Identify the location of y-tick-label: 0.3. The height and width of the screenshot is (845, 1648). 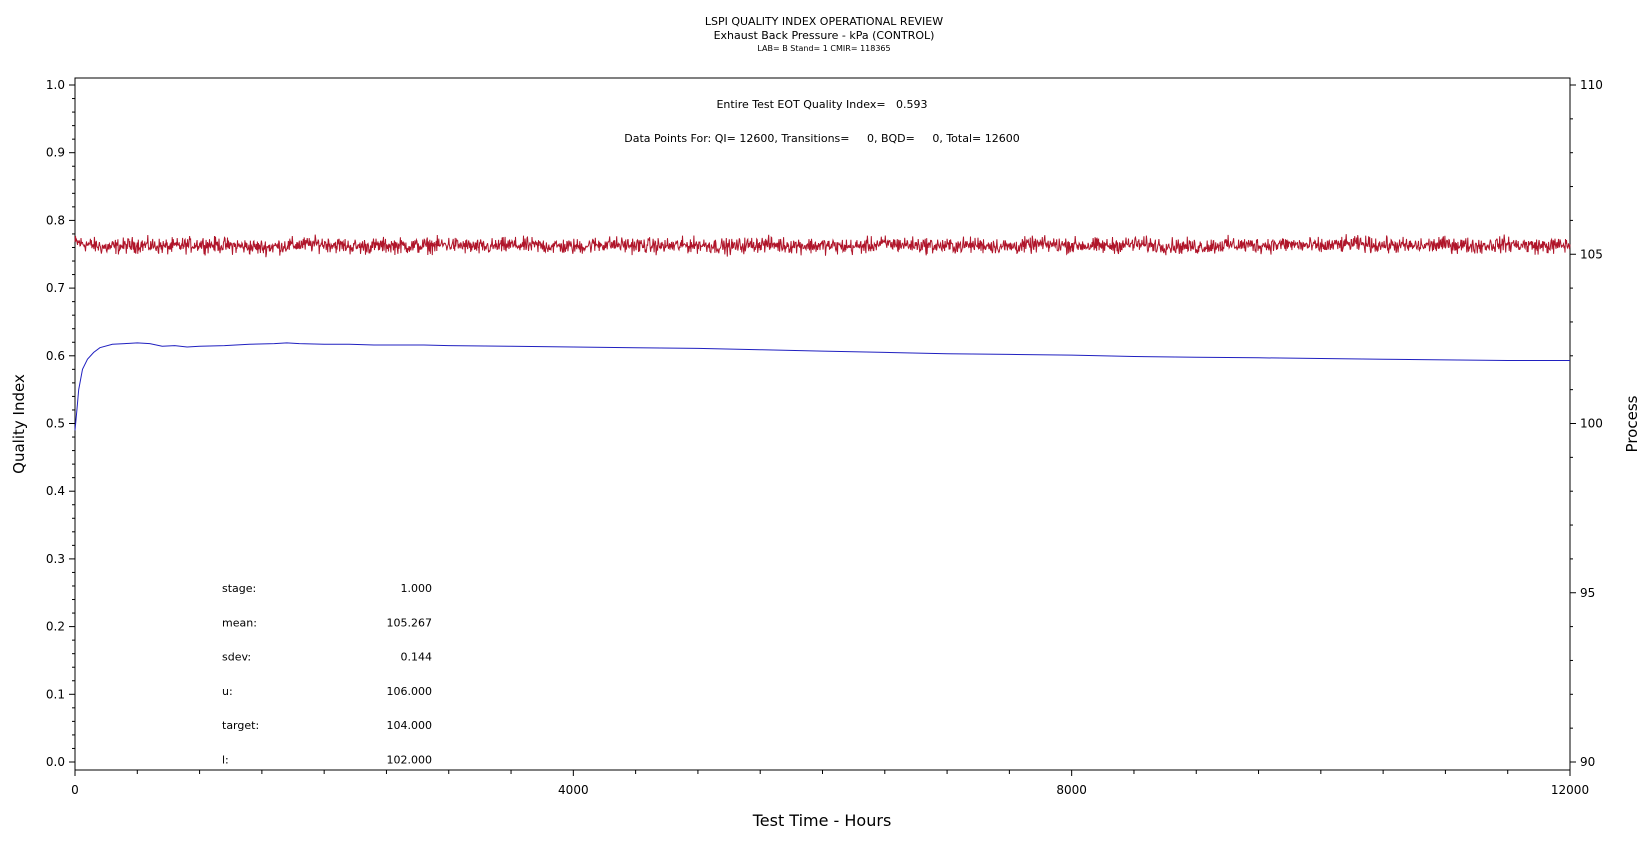
(55, 559).